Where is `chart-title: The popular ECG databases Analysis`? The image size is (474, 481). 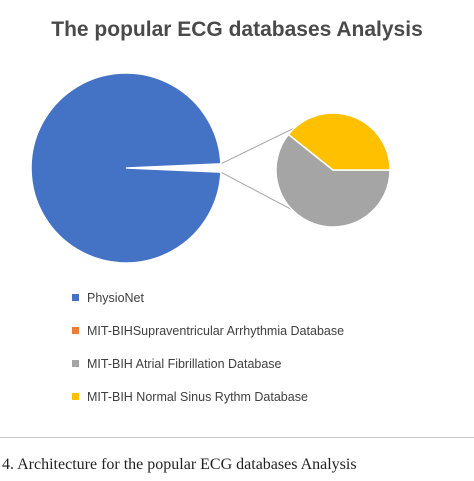
chart-title: The popular ECG databases Analysis is located at coordinates (237, 29).